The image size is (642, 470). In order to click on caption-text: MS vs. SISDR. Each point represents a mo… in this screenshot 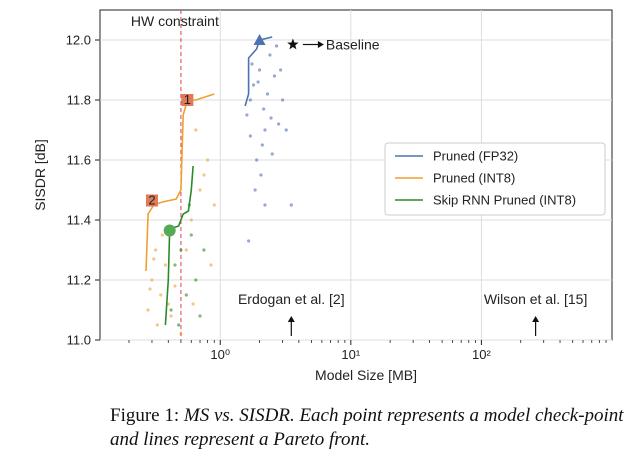, I will do `click(367, 427)`.